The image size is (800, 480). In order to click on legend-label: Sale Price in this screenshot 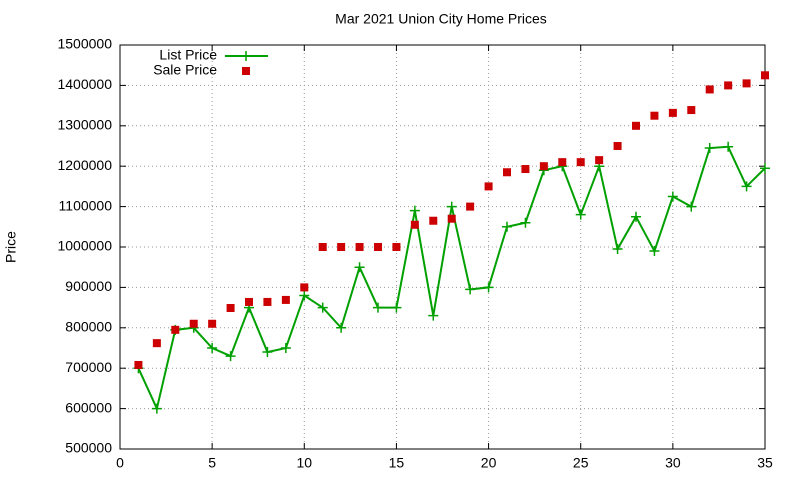, I will do `click(185, 70)`.